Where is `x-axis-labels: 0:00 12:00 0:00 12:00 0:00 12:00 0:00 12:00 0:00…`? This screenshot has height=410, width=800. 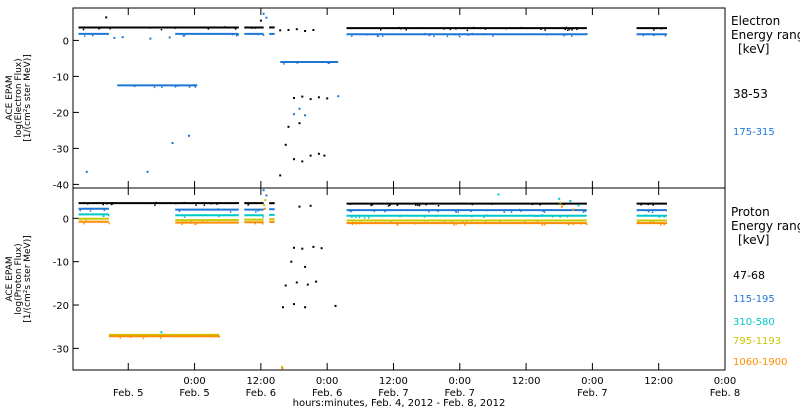 x-axis-labels: 0:00 12:00 0:00 12:00 0:00 12:00 0:00 12:00 0:00… is located at coordinates (426, 387).